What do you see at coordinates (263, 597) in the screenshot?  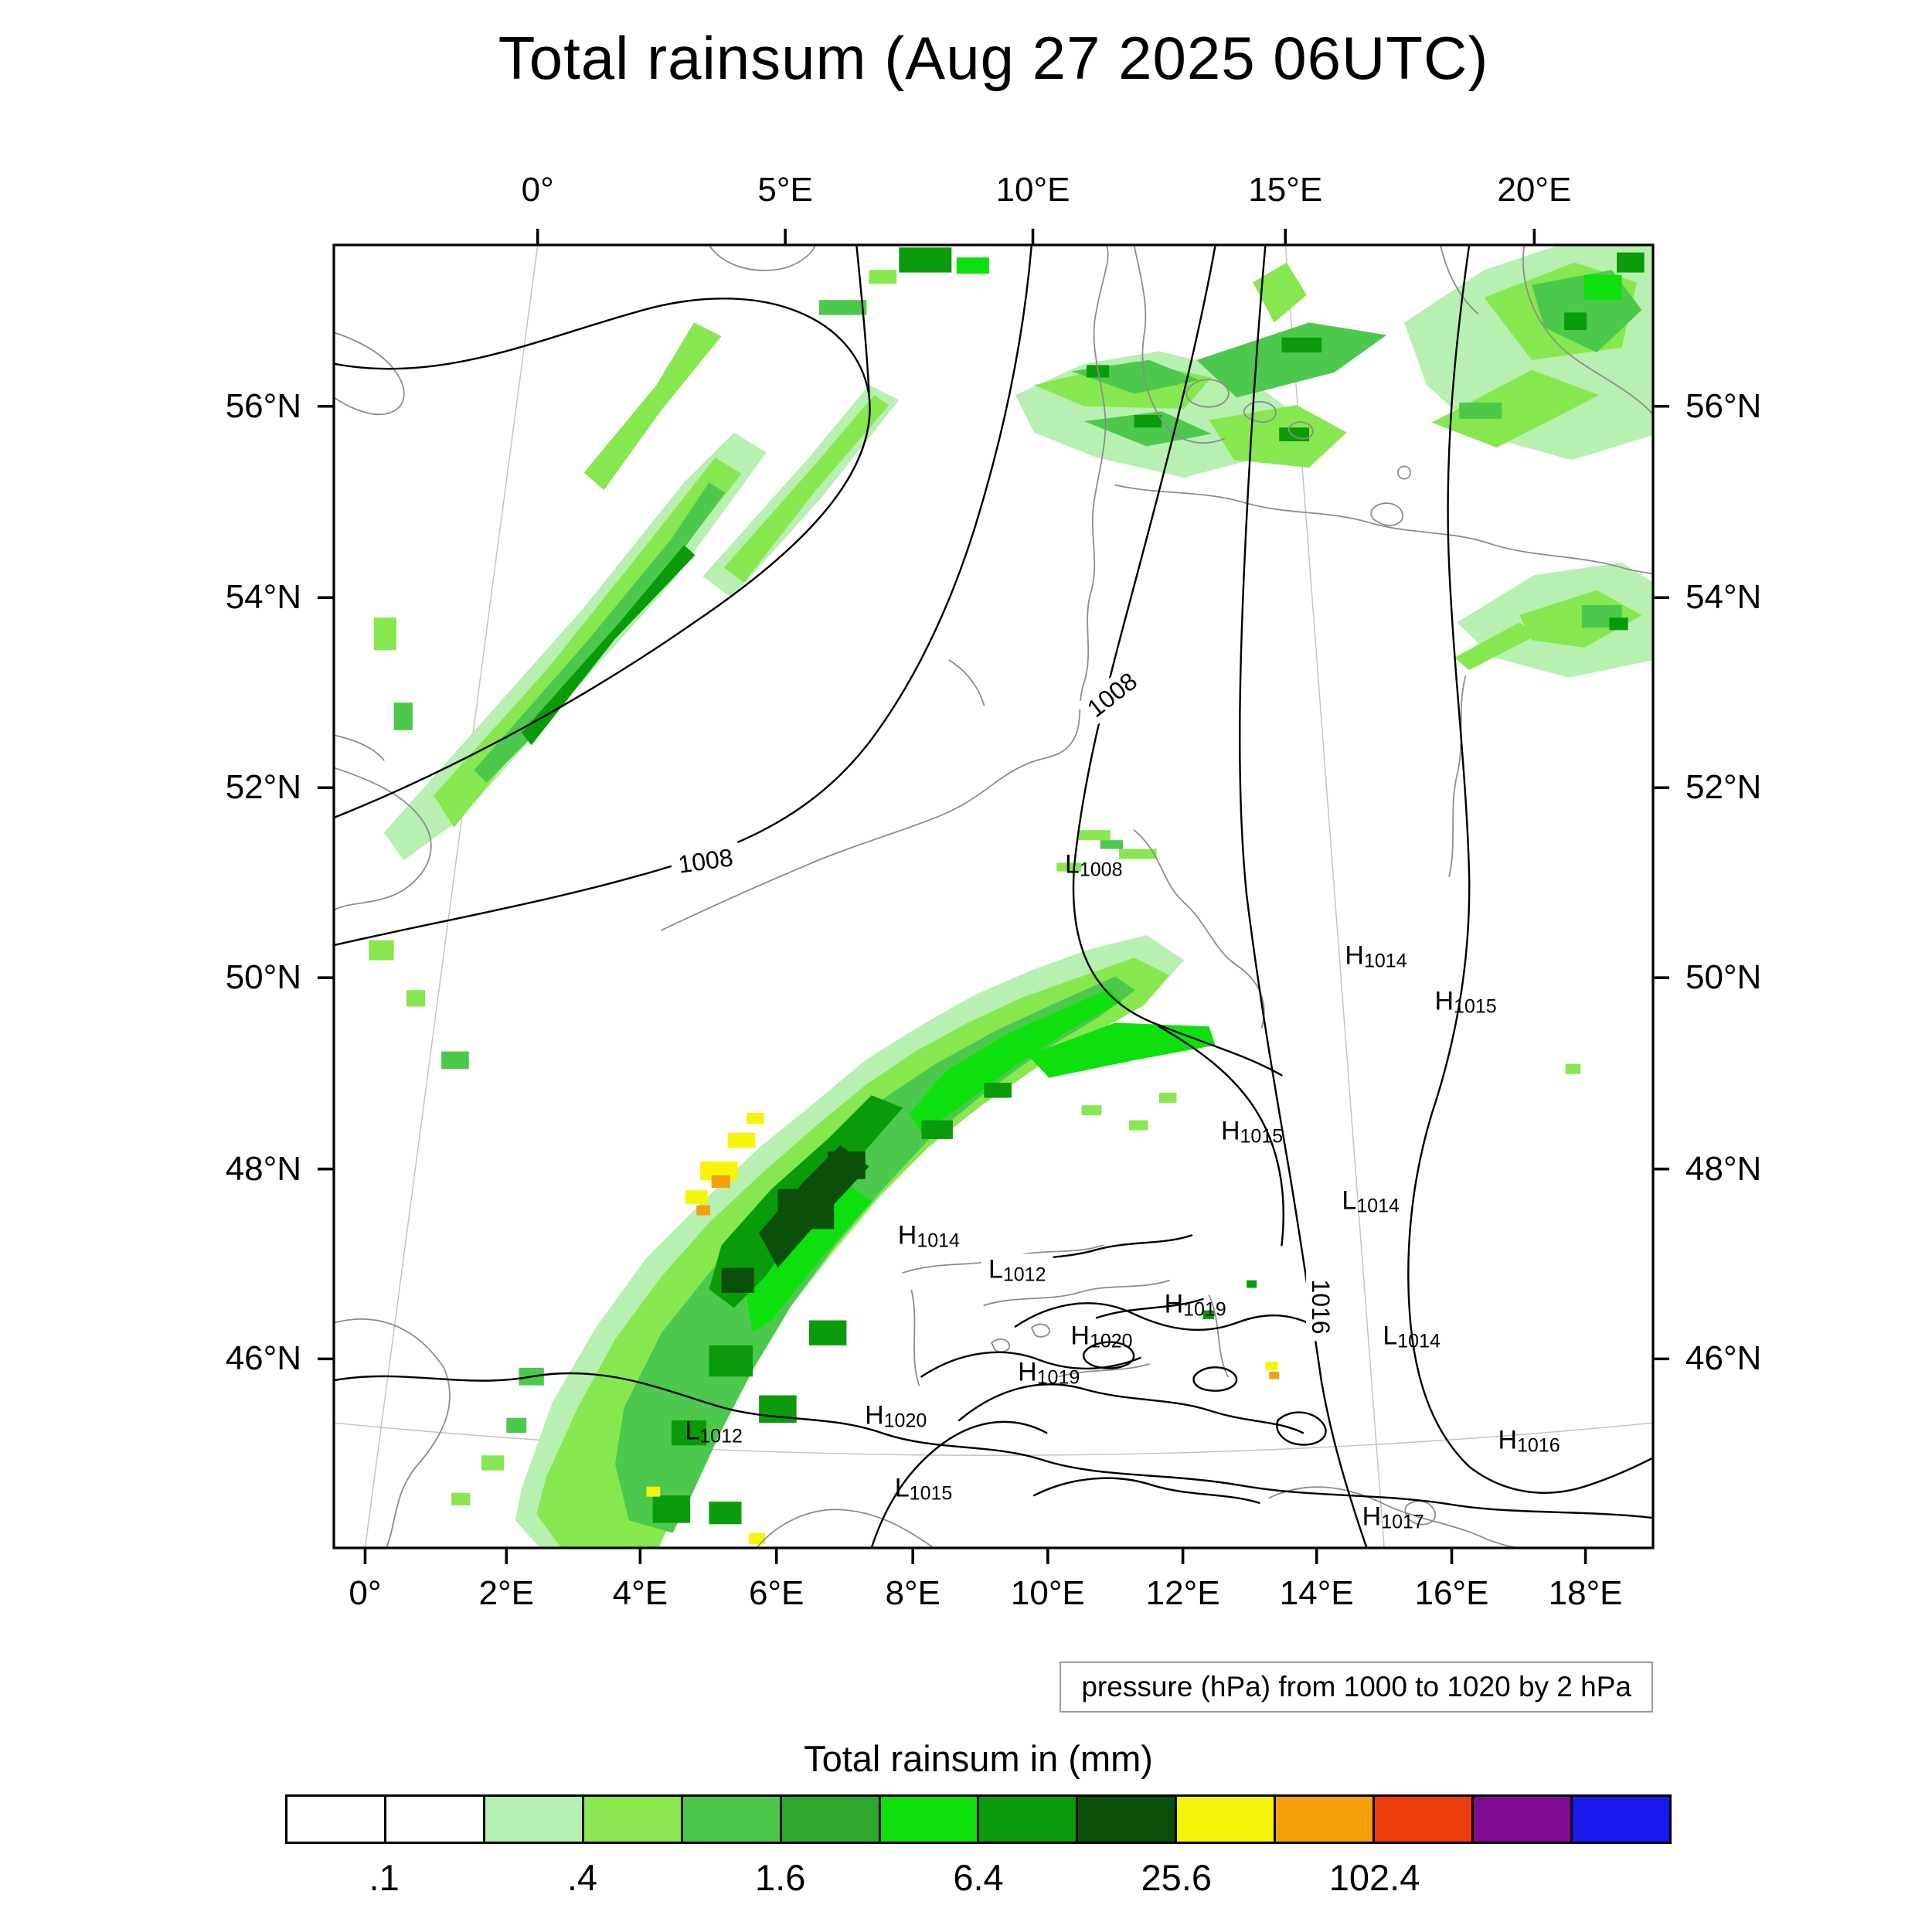 I see `axis-label-left: 54°N` at bounding box center [263, 597].